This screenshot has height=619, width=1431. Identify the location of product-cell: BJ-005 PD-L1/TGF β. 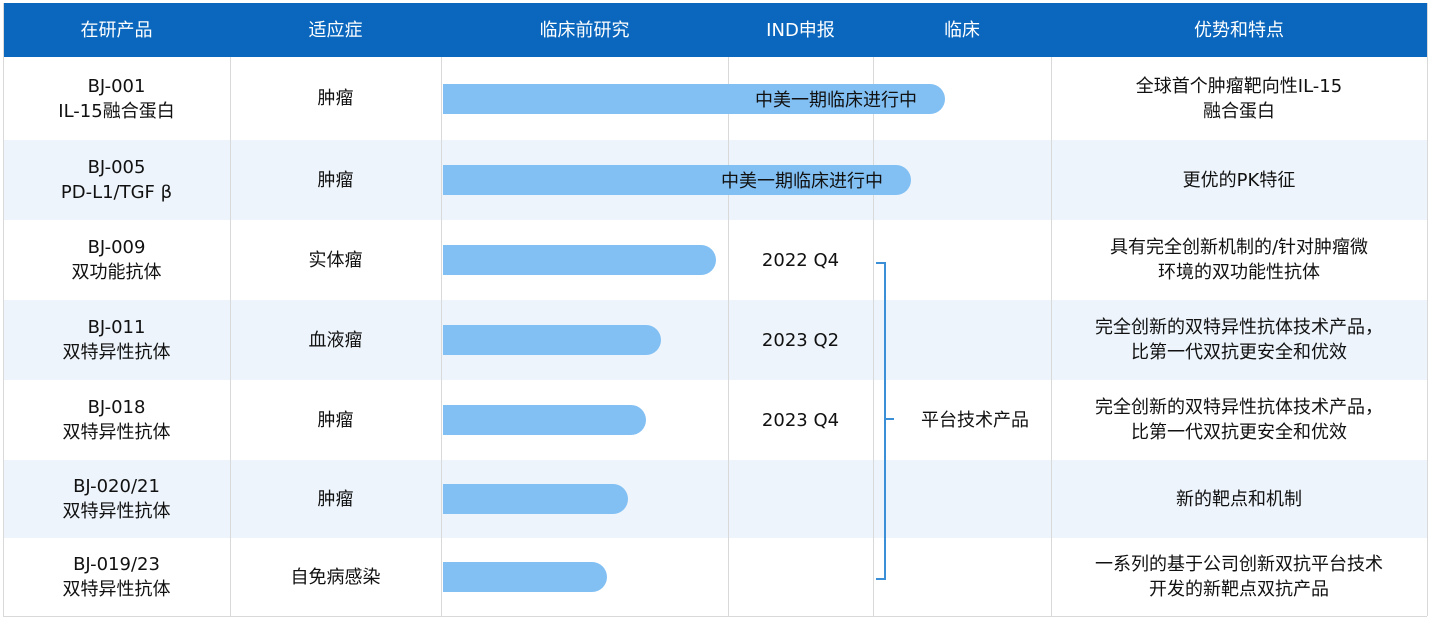
(116, 180).